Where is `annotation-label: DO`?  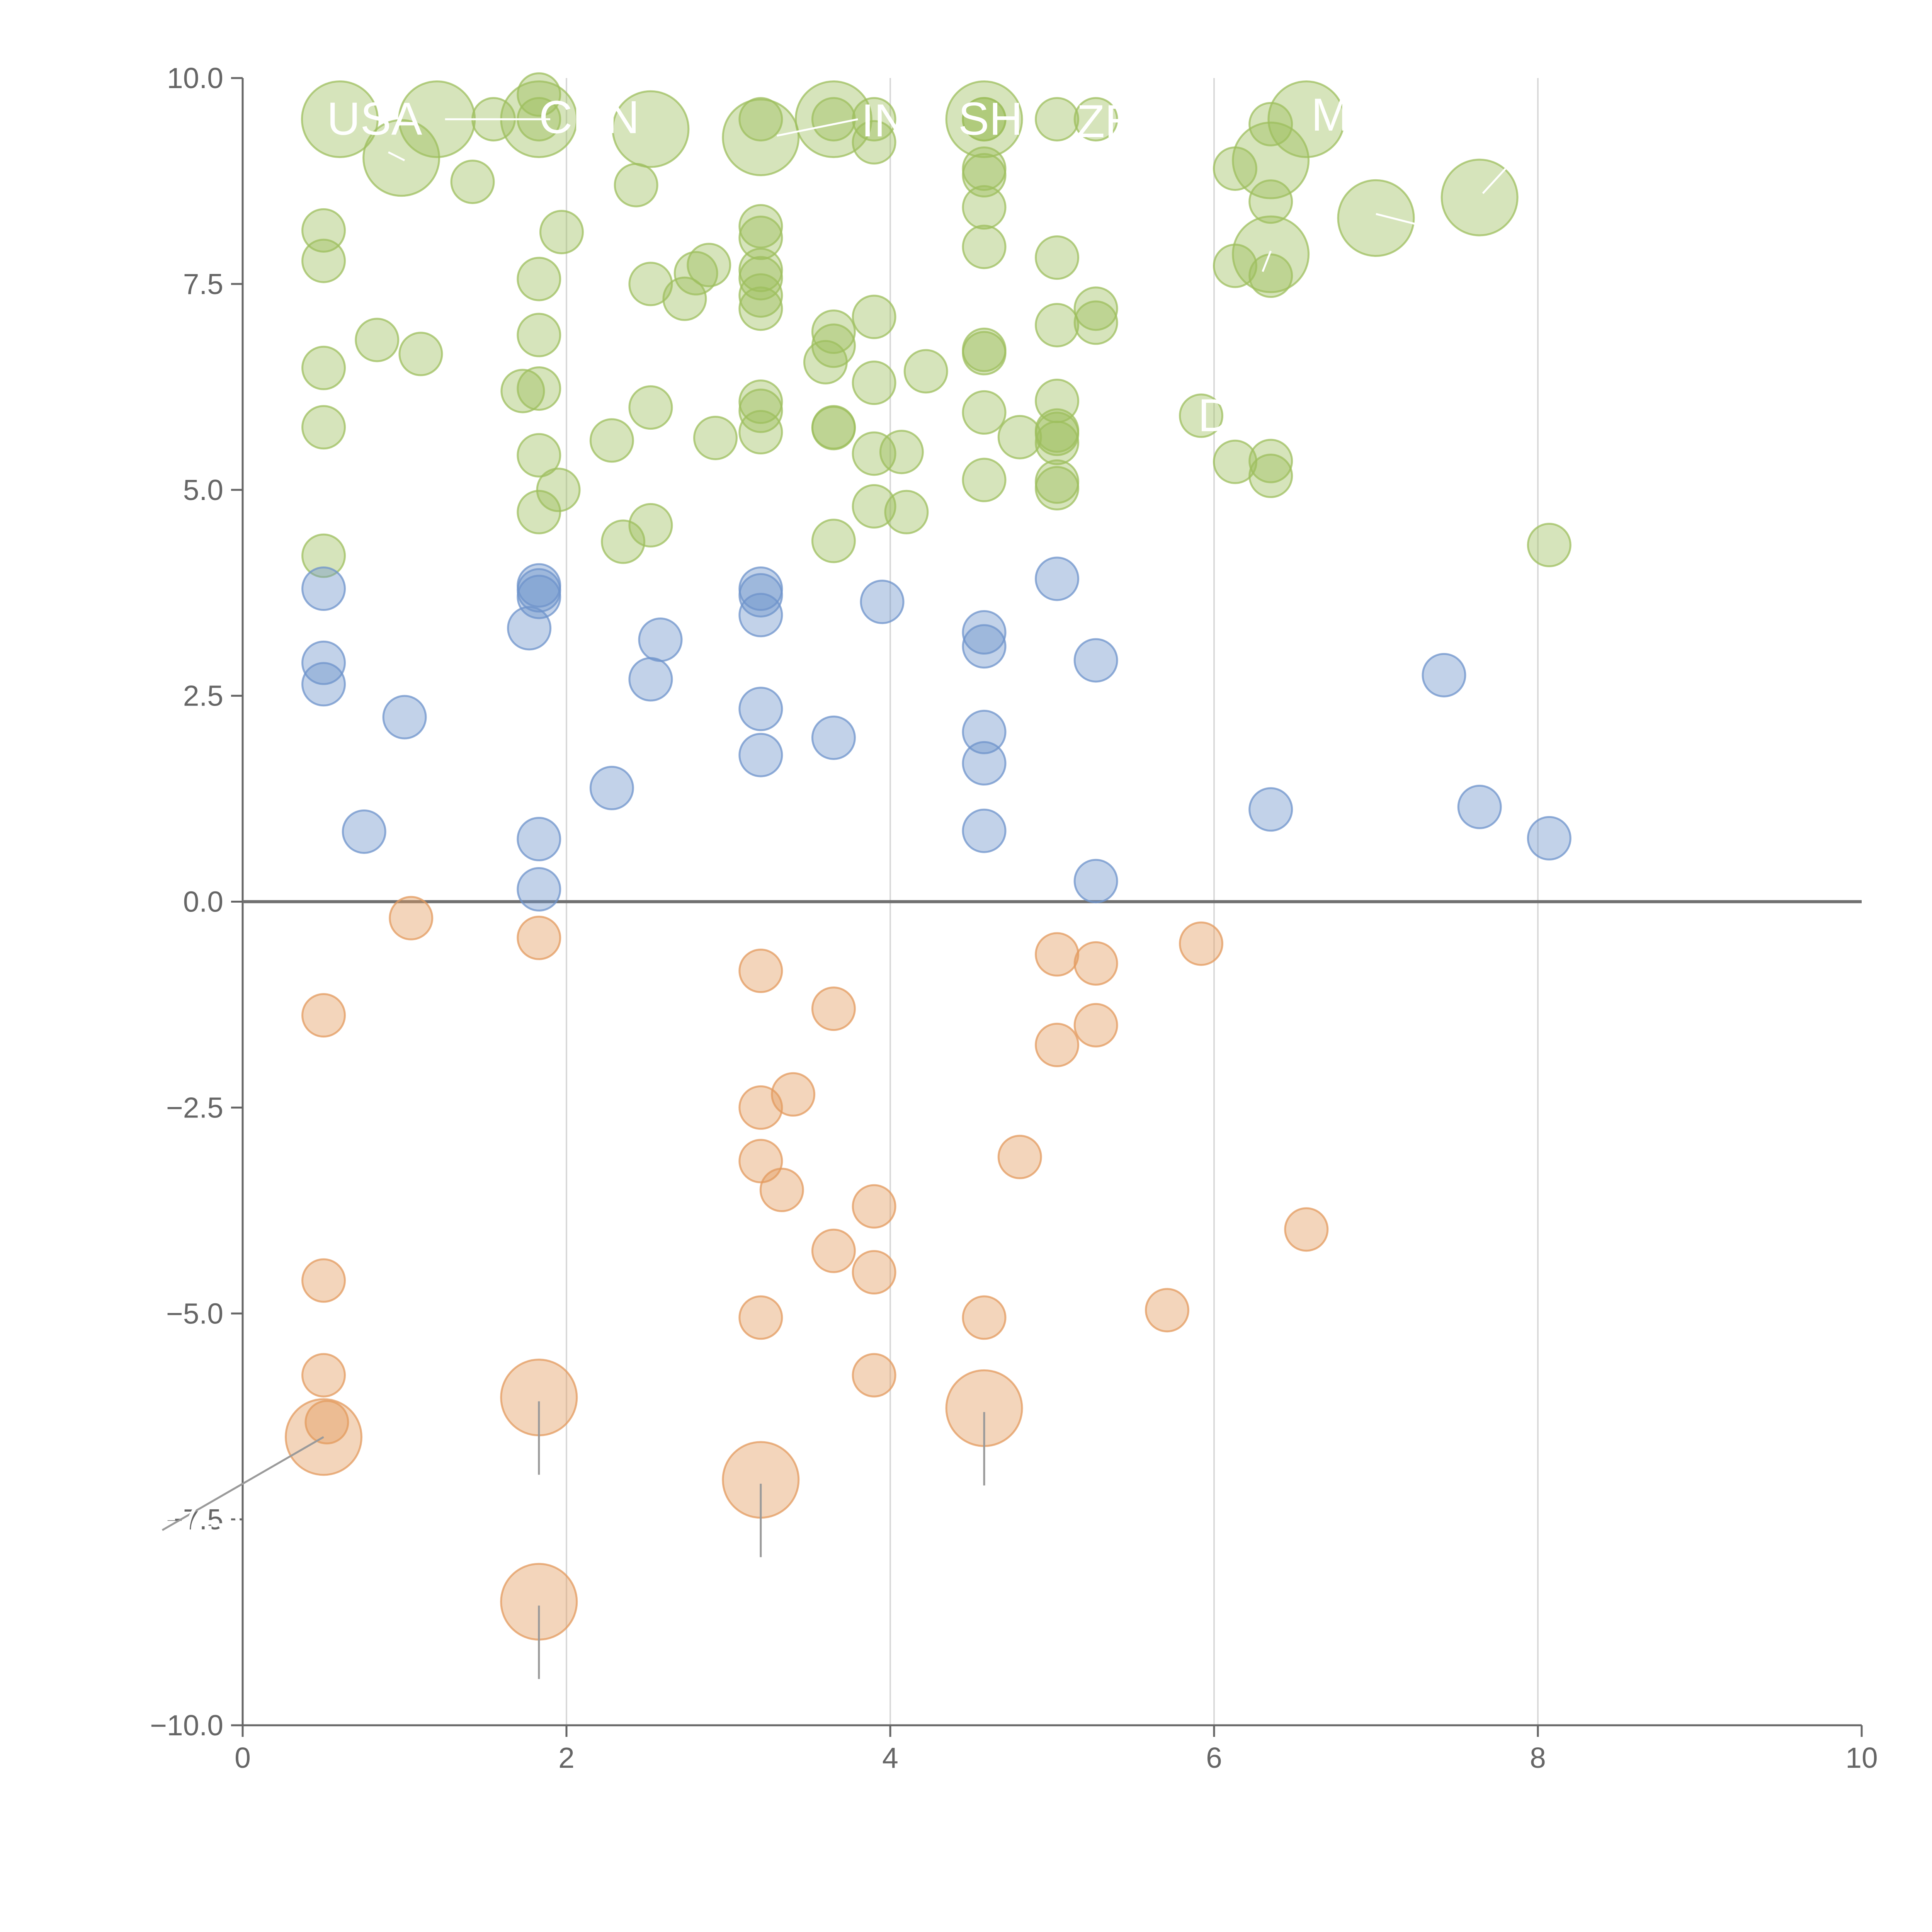 annotation-label: DO is located at coordinates (1233, 415).